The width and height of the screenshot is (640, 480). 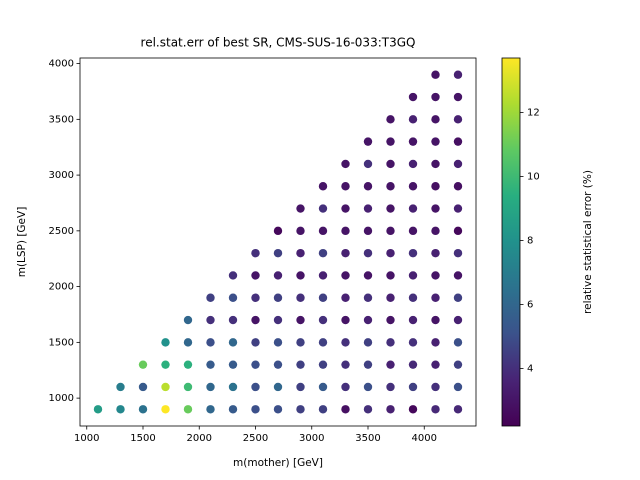 I want to click on x-tick-label: 1500, so click(x=142, y=438).